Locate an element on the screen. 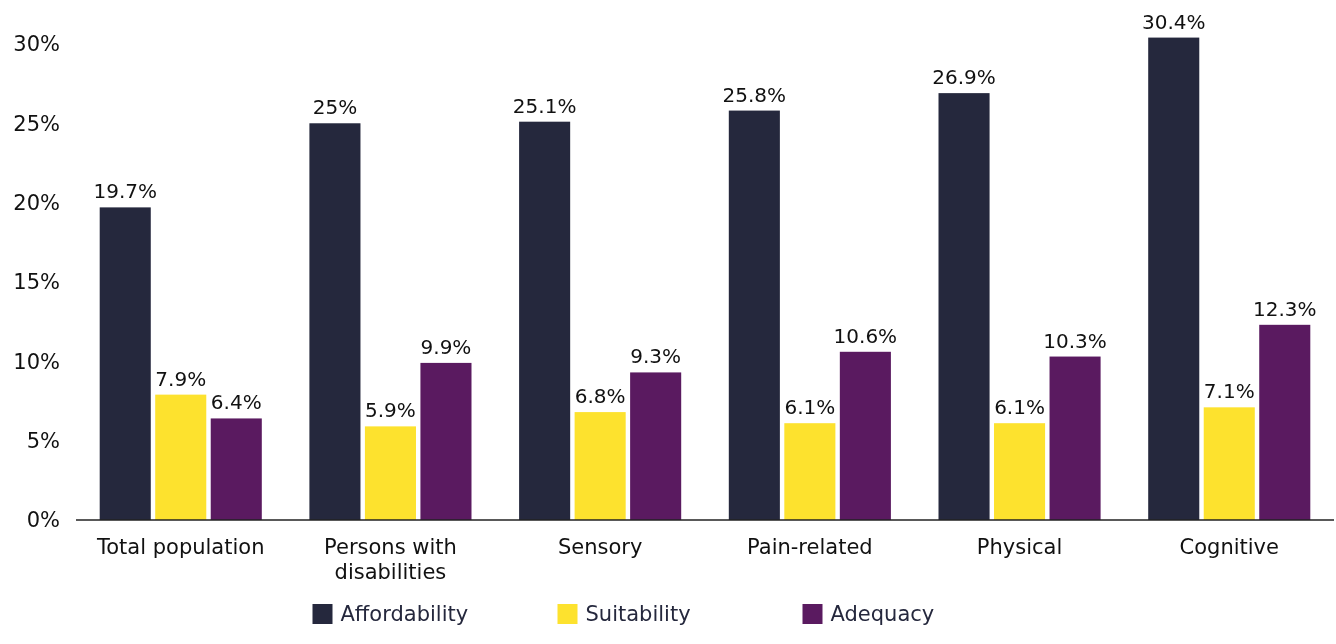  legend-label: Suitability is located at coordinates (638, 614).